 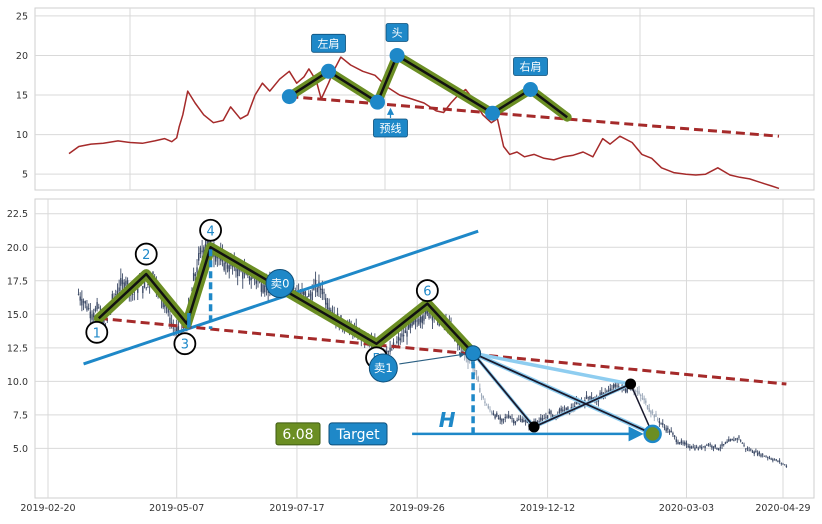 What do you see at coordinates (97, 333) in the screenshot?
I see `point-label-1: 1` at bounding box center [97, 333].